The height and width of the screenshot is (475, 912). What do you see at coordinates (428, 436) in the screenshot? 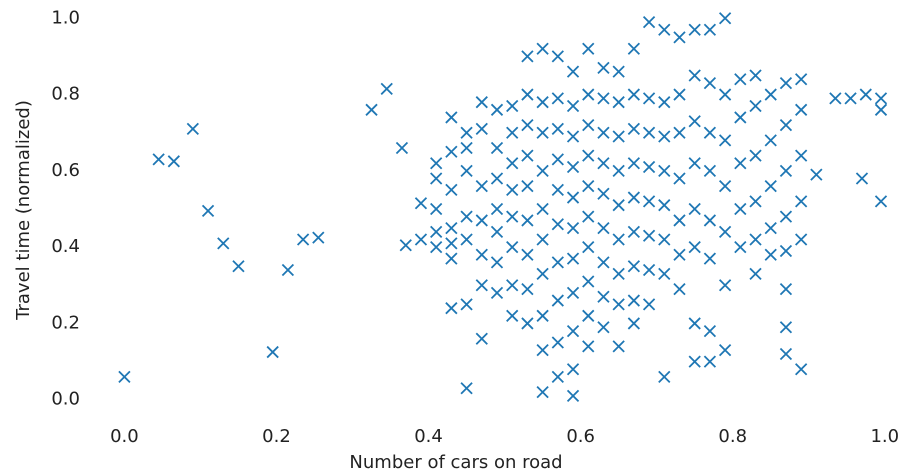
I see `x-tick-label: 0.4` at bounding box center [428, 436].